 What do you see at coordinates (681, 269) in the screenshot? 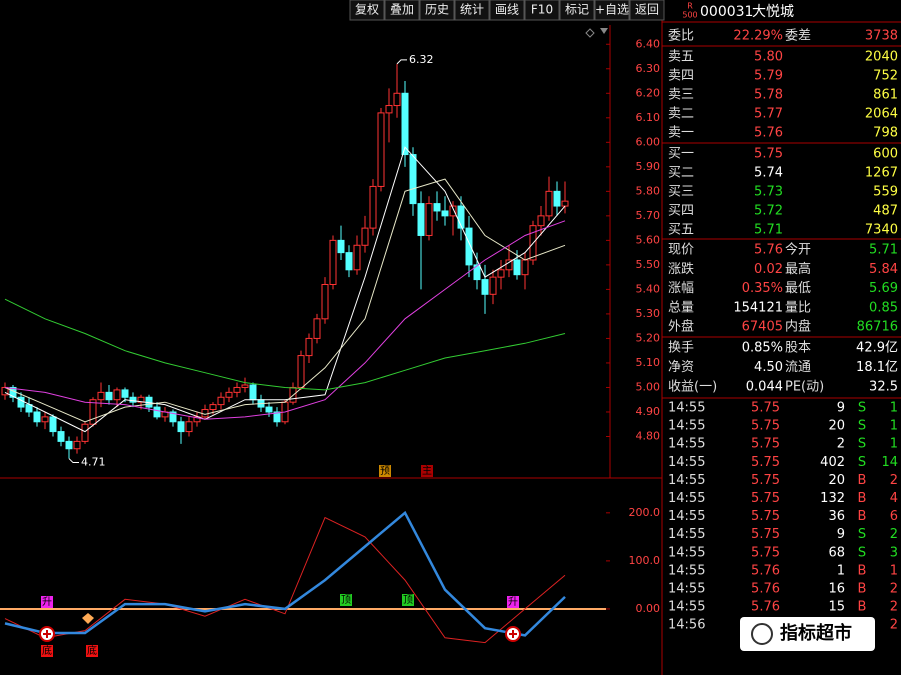
I see `row-label: 涨跌` at bounding box center [681, 269].